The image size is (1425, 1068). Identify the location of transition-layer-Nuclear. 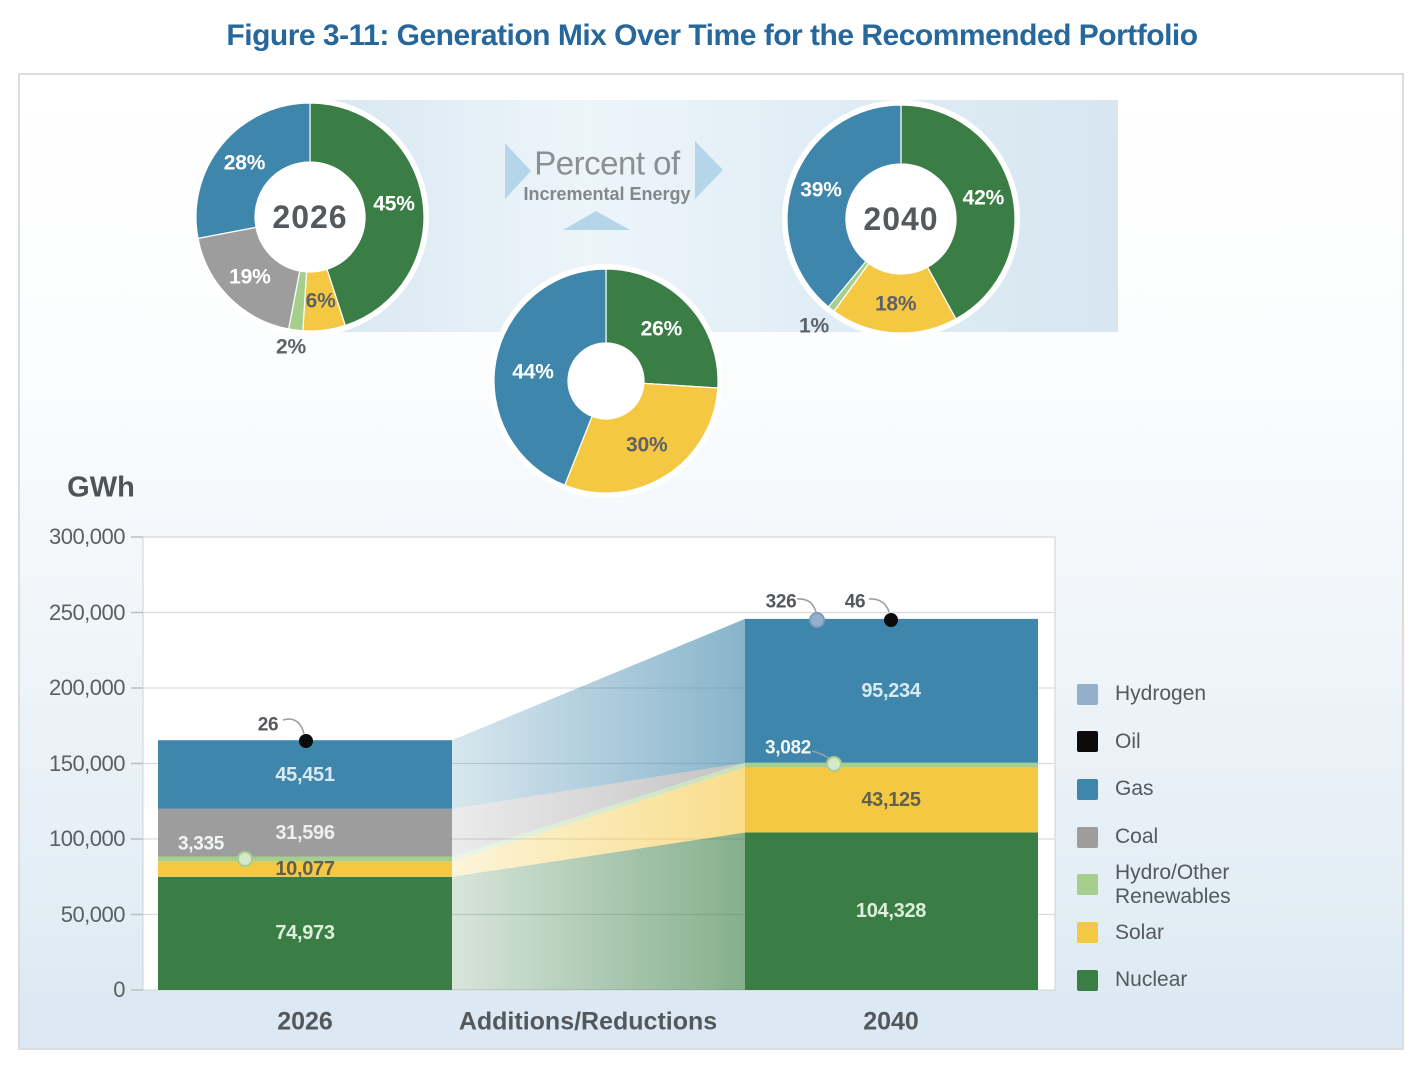
(598, 911).